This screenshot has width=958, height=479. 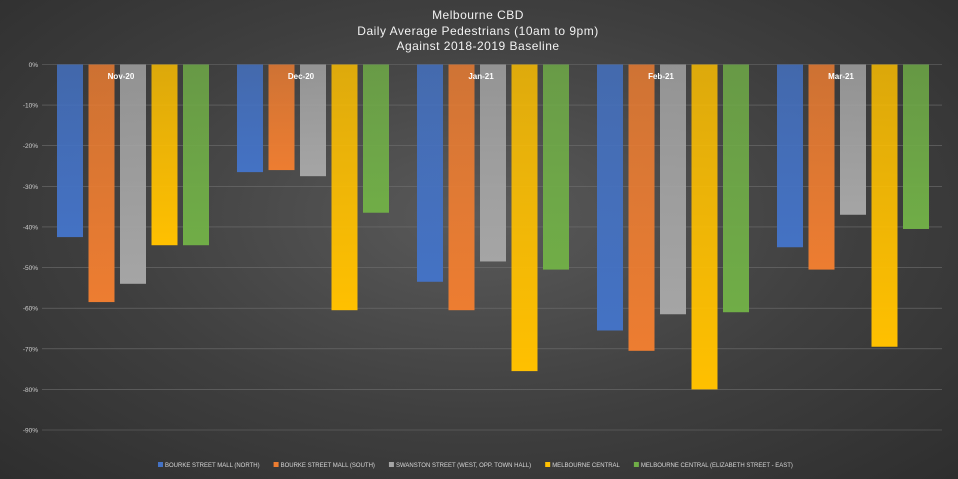 I want to click on bar-jan-21-bourke-street-mall-south, so click(x=461, y=187).